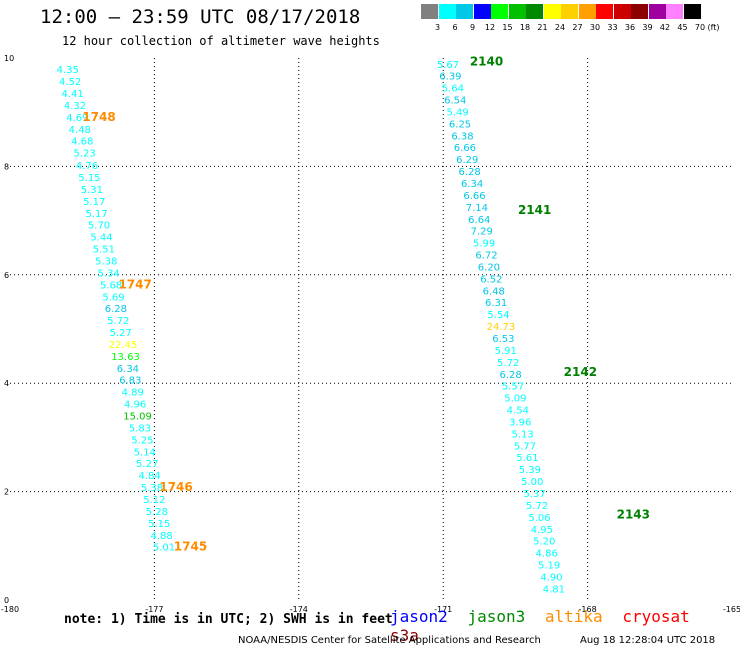 The height and width of the screenshot is (650, 740). I want to click on colorbar-label: 24, so click(560, 27).